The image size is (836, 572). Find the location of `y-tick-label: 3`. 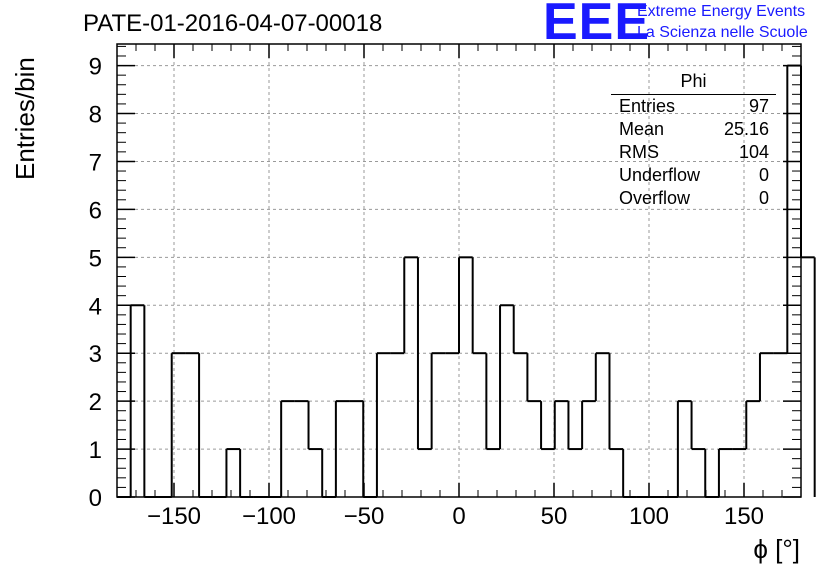

y-tick-label: 3 is located at coordinates (95, 354).